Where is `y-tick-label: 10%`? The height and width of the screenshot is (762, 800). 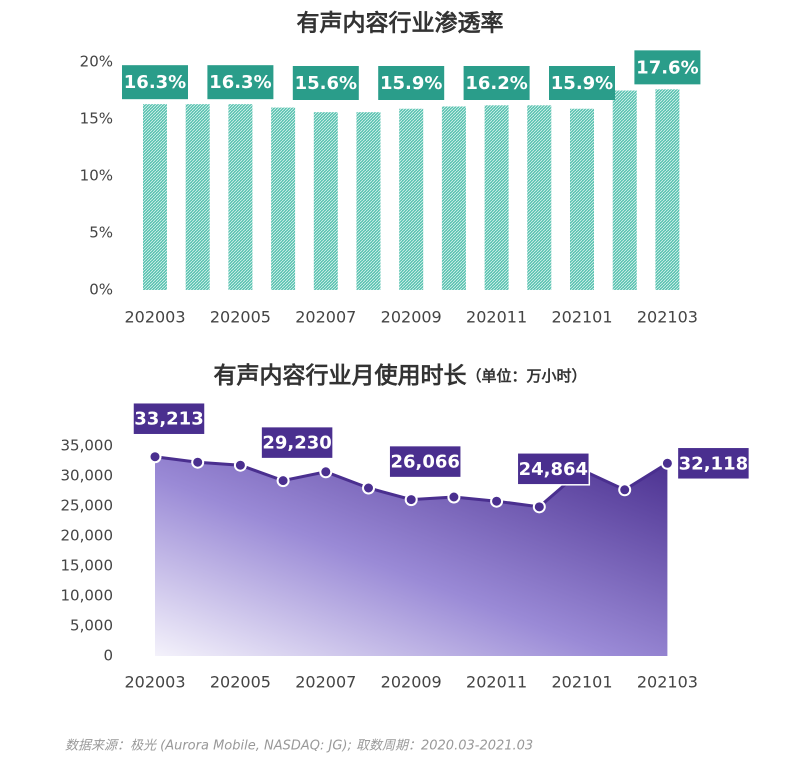
y-tick-label: 10% is located at coordinates (96, 176).